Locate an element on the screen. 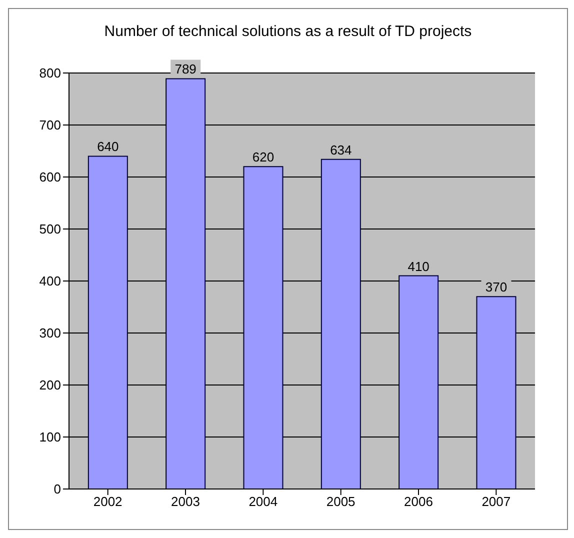  x-tick-label: 2004 is located at coordinates (263, 502).